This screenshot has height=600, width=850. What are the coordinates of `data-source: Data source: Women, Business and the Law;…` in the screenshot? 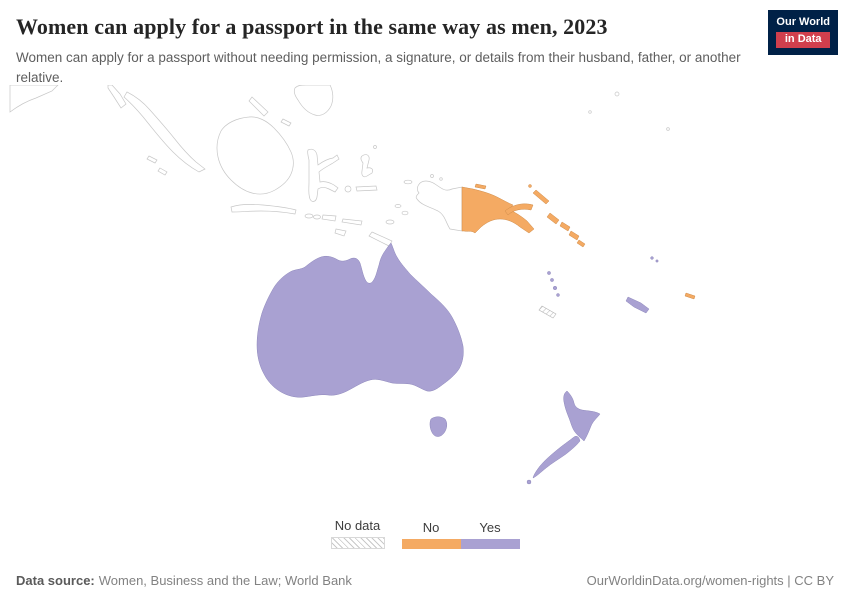 It's located at (184, 580).